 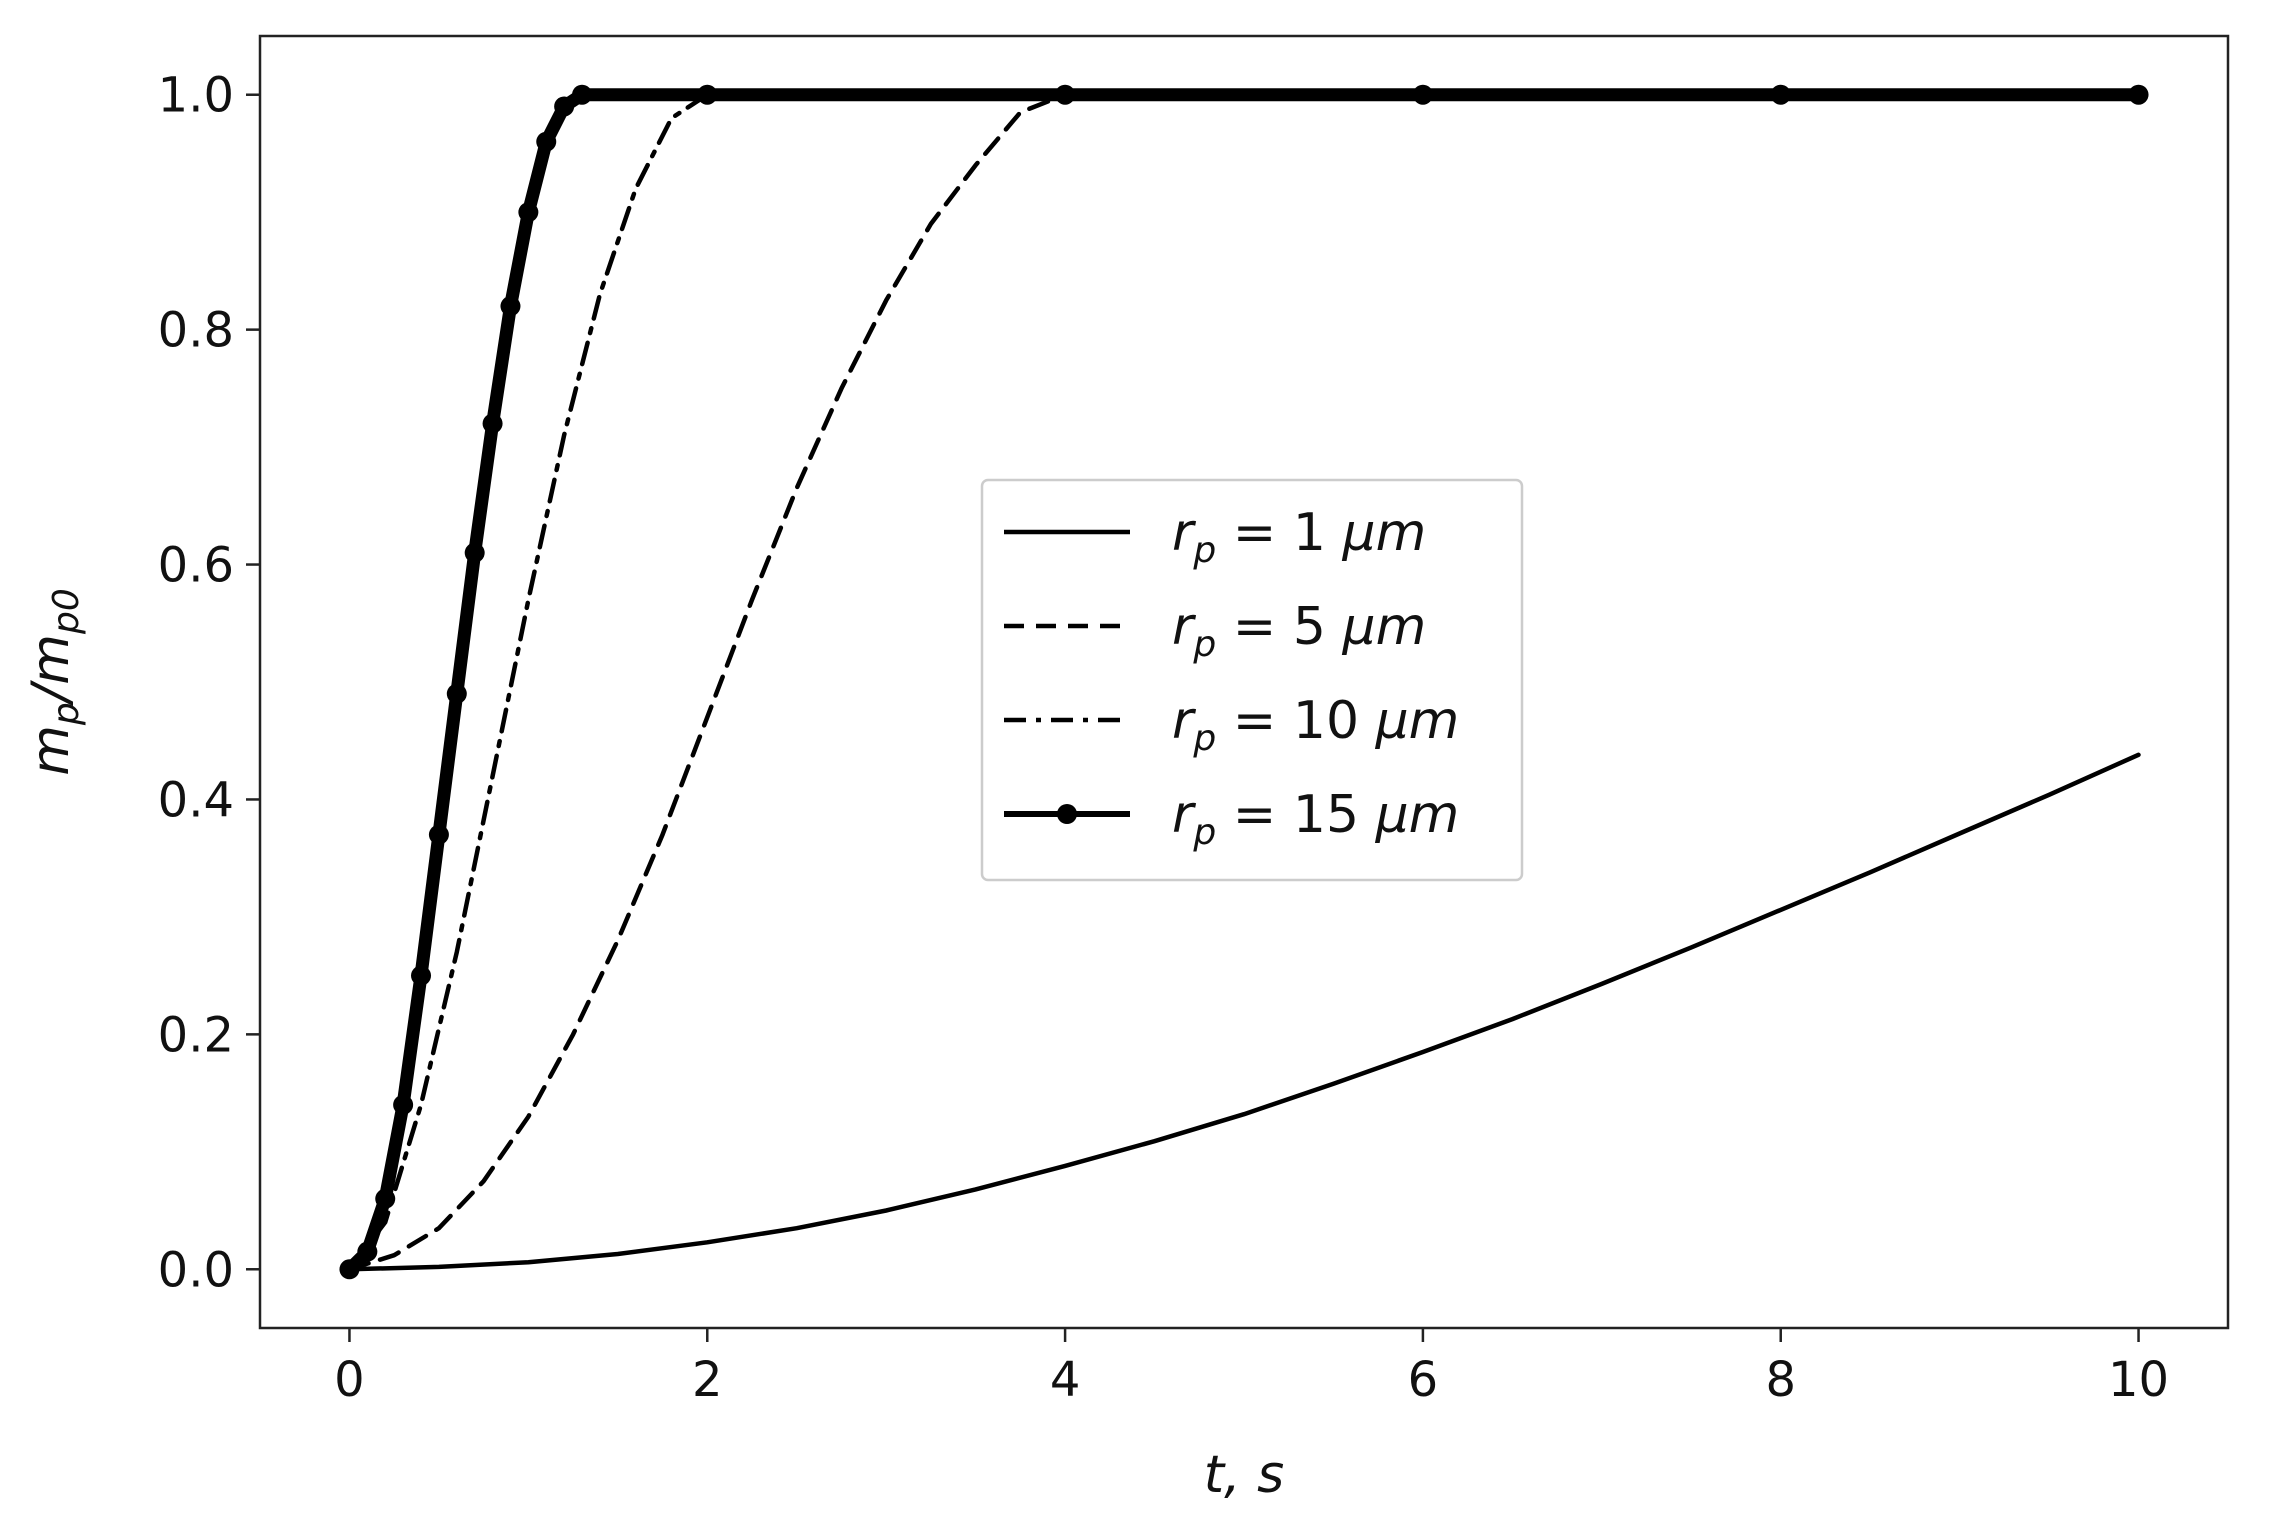 I want to click on legend-marker, so click(x=1067, y=814).